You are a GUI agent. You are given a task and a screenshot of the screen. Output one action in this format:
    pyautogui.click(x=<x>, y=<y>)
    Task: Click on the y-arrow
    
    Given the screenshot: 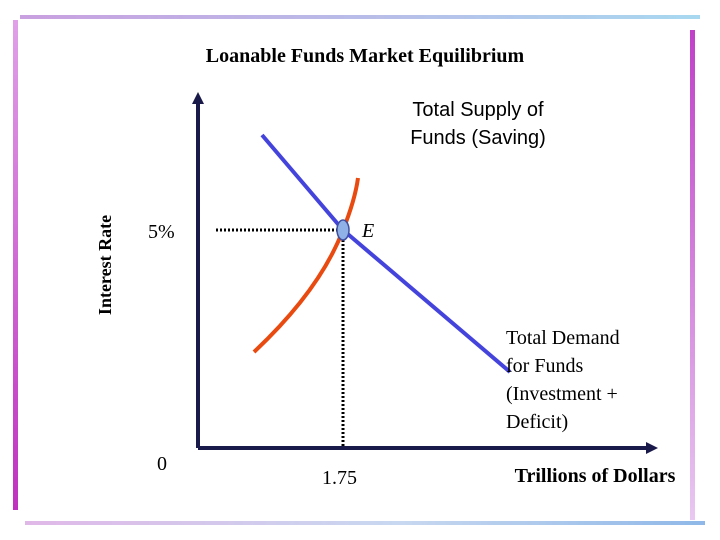 What is the action you would take?
    pyautogui.click(x=198, y=98)
    